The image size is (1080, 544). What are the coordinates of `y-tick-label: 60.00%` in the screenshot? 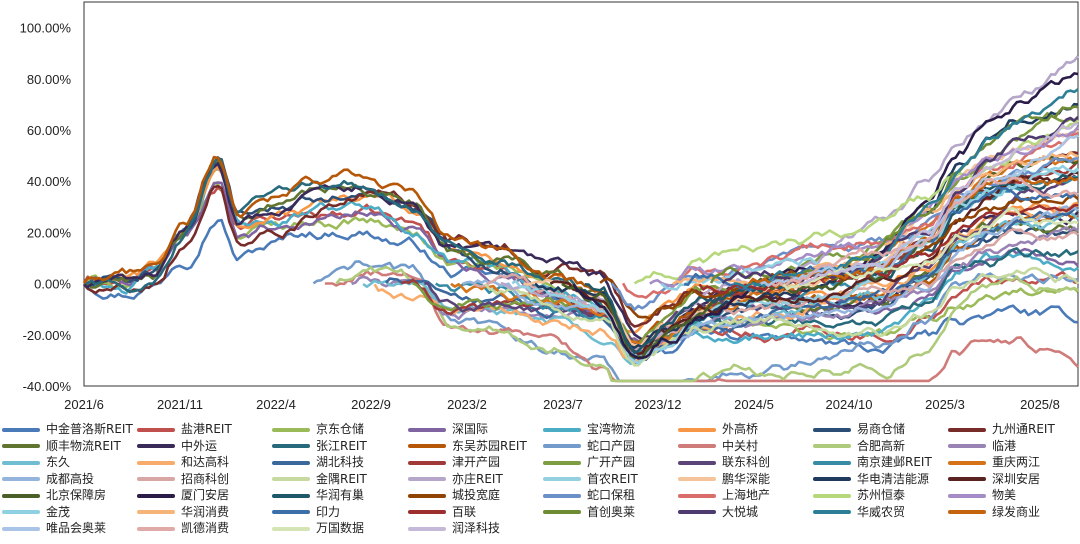 It's located at (49, 130).